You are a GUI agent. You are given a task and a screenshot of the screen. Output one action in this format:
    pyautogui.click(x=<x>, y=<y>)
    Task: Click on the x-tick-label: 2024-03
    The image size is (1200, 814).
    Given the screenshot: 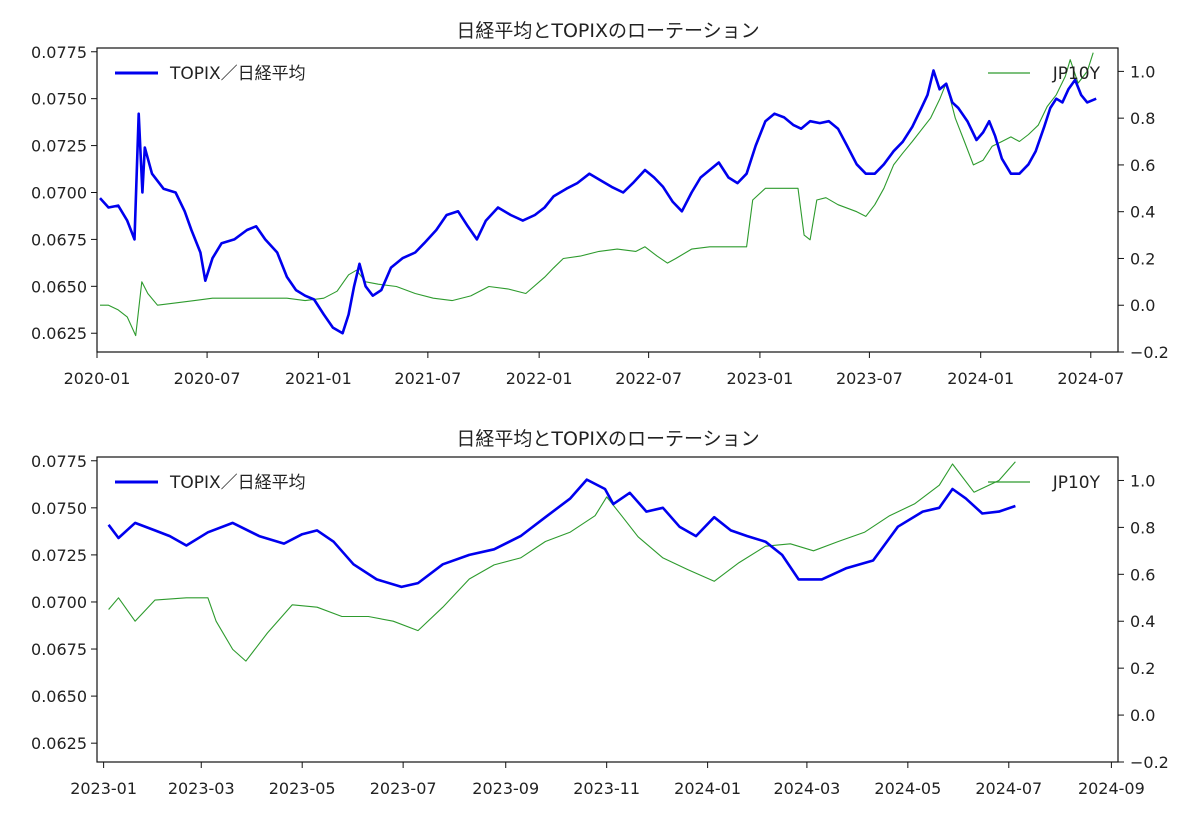 What is the action you would take?
    pyautogui.click(x=806, y=788)
    